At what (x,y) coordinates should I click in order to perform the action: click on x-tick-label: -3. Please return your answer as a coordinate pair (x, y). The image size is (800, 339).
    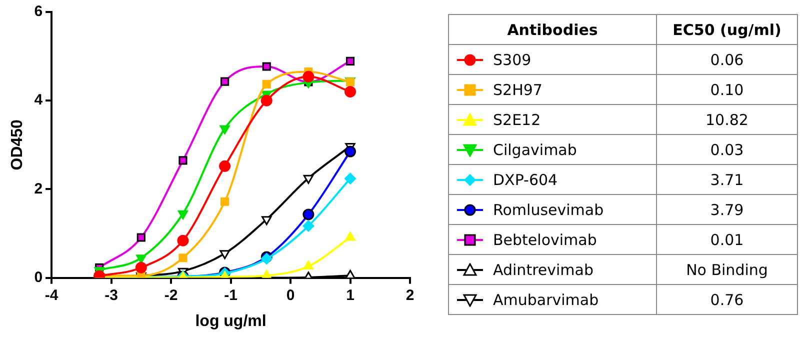
    Looking at the image, I should click on (111, 295).